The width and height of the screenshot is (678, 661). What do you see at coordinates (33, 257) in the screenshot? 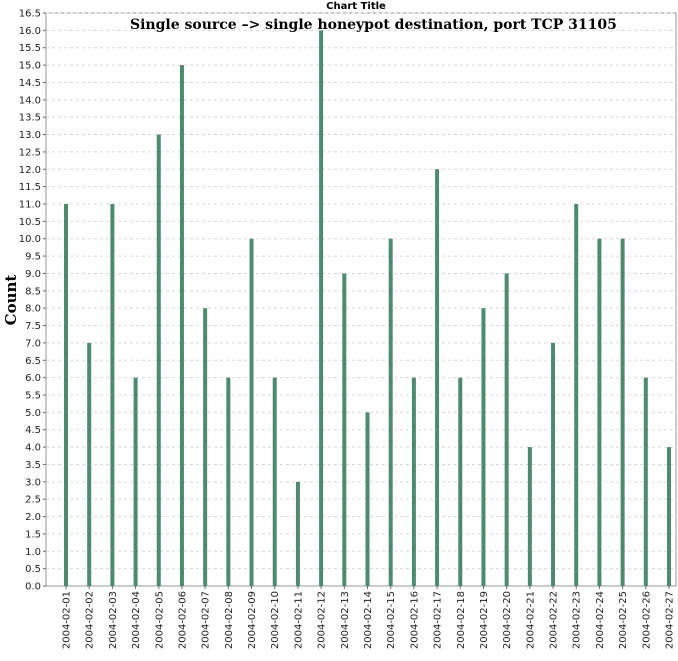
I see `y-tick-label: 9.5` at bounding box center [33, 257].